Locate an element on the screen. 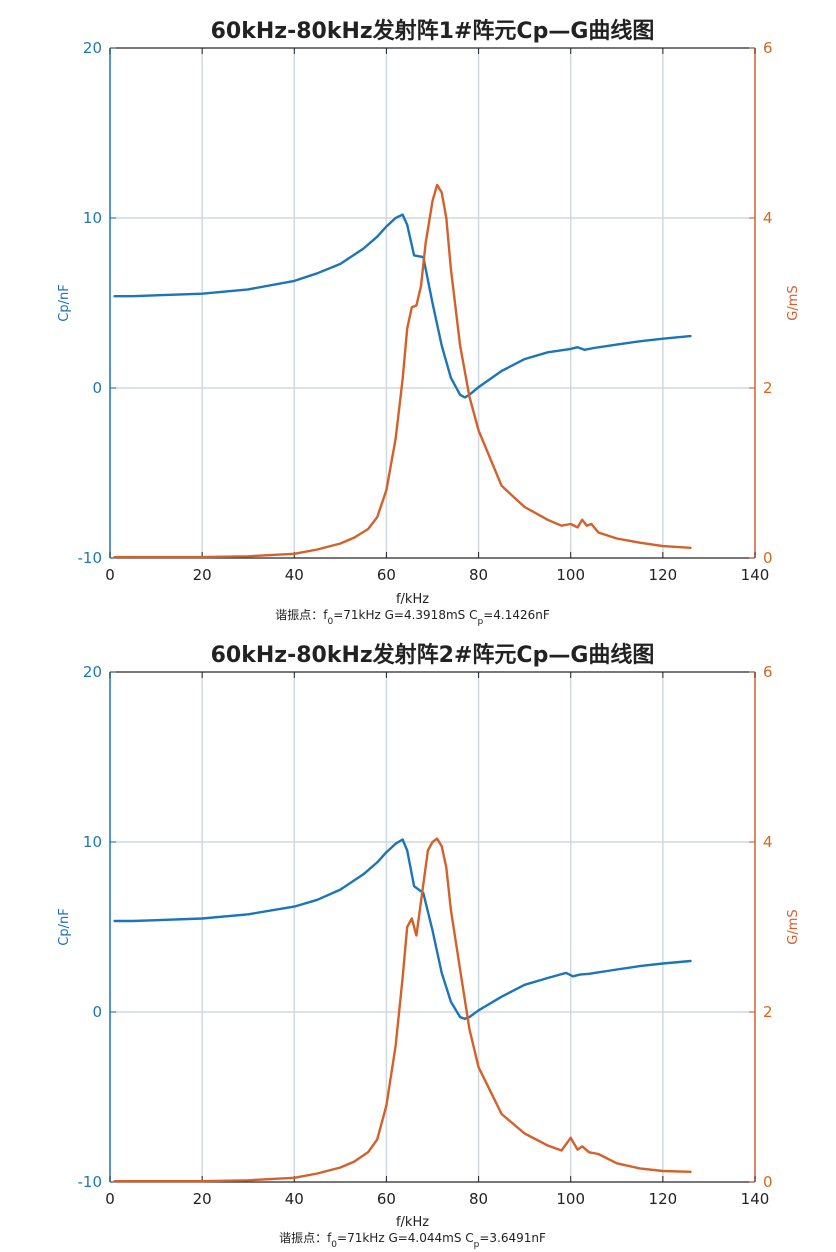  chart-title: 60kHz-80kHz发射阵2#阵元Cp—G曲线图 is located at coordinates (433, 655).